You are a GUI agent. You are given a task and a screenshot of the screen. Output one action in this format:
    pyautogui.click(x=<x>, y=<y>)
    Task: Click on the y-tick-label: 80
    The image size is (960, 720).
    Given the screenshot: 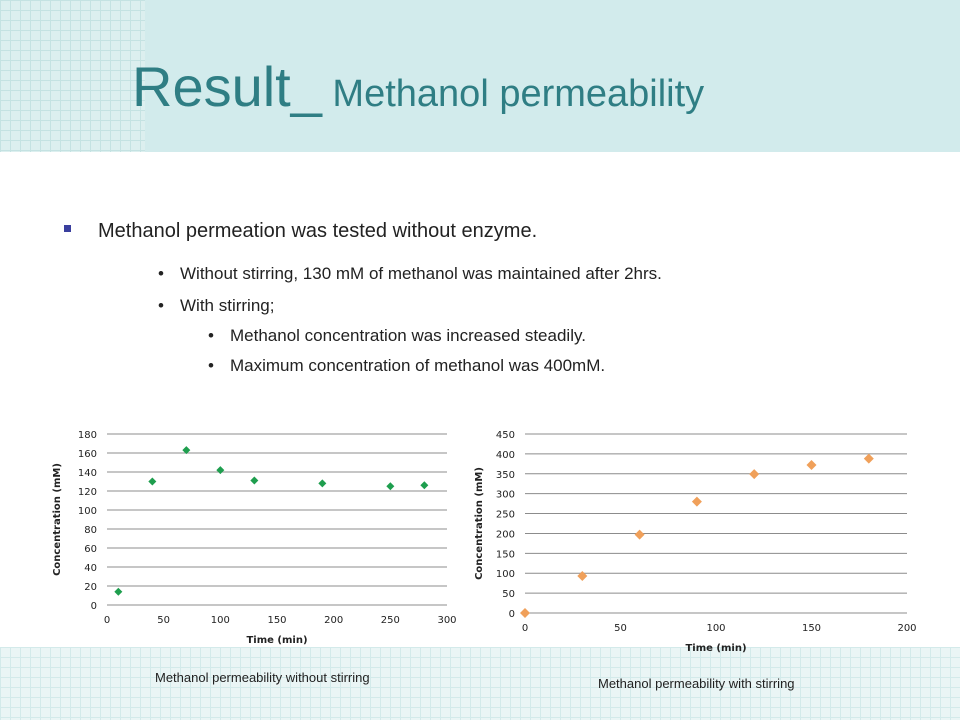 What is the action you would take?
    pyautogui.click(x=90, y=530)
    